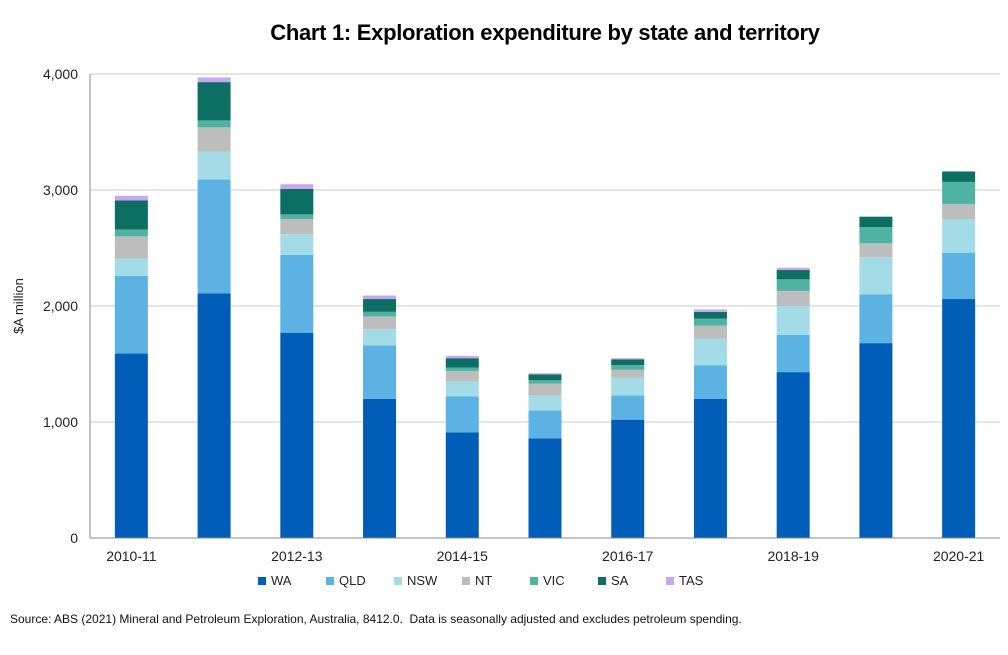 The height and width of the screenshot is (655, 1008). I want to click on legend-swatch-tas, so click(670, 581).